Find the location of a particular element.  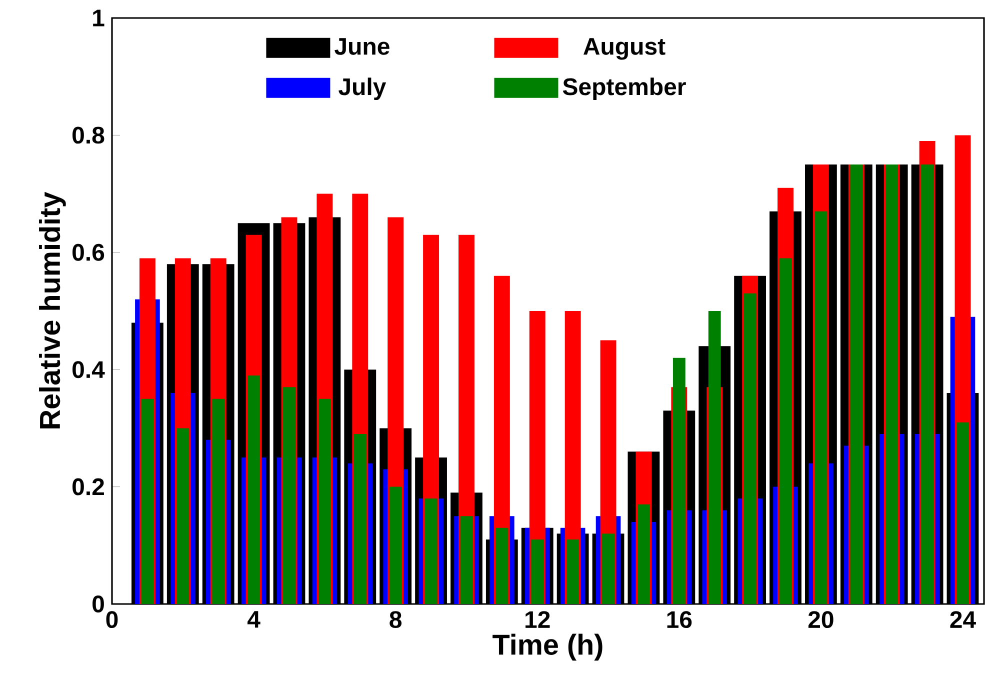

x-tick-label: 8 is located at coordinates (396, 619).